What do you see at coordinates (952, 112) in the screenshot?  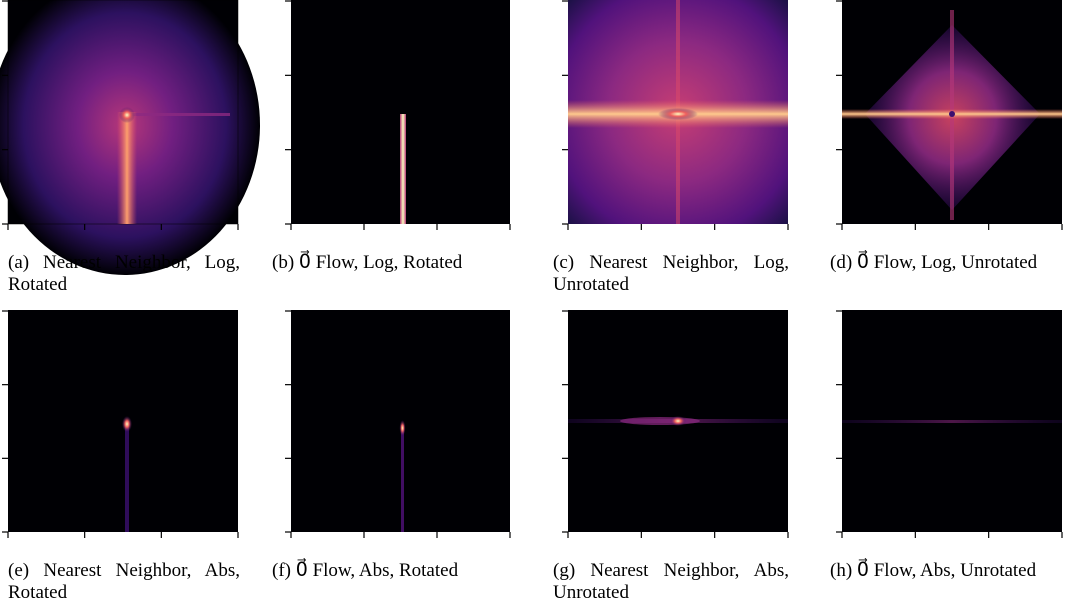 I see `panel-d` at bounding box center [952, 112].